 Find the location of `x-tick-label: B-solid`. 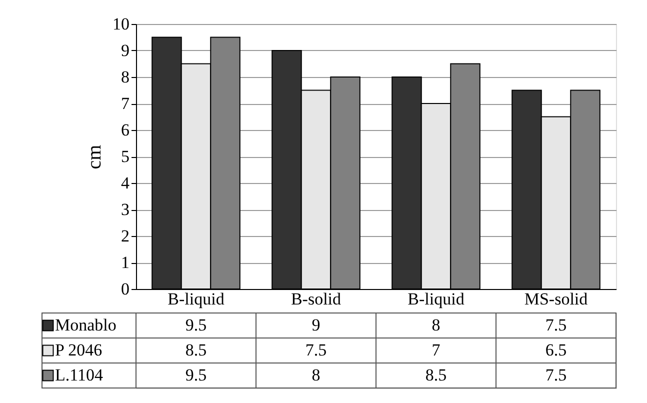

x-tick-label: B-solid is located at coordinates (316, 299).